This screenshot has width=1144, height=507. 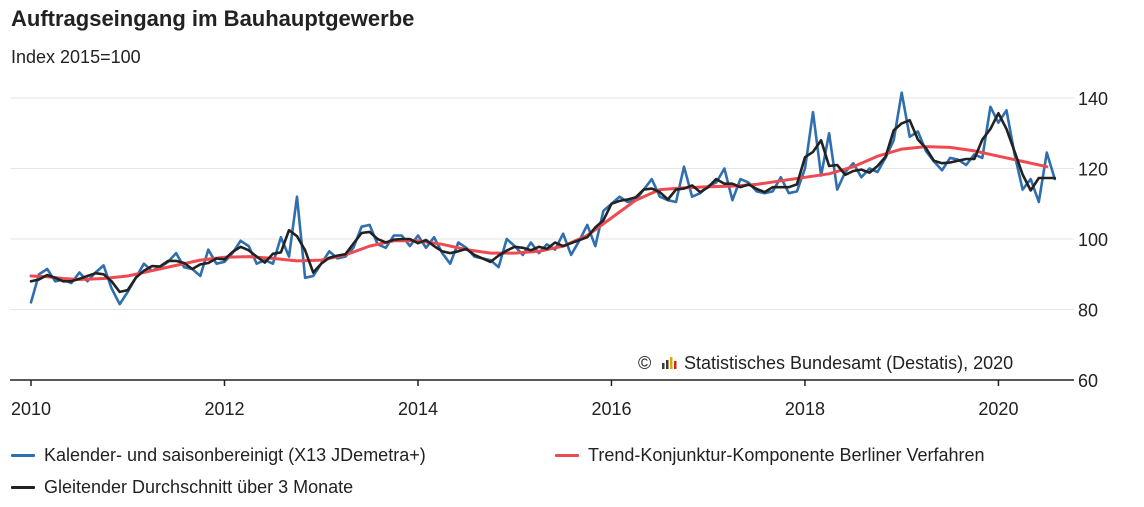 What do you see at coordinates (1093, 170) in the screenshot?
I see `y-tick-label-120: 120` at bounding box center [1093, 170].